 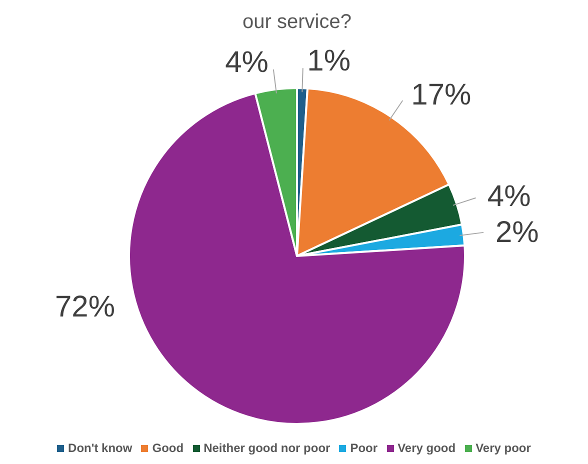 I want to click on legend-label: Very poor, so click(x=502, y=448).